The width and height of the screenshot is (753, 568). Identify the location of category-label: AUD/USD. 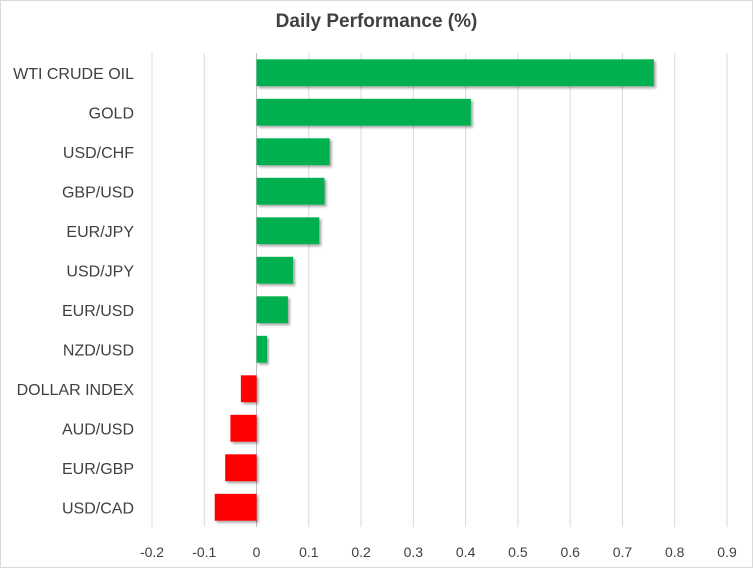
(98, 429).